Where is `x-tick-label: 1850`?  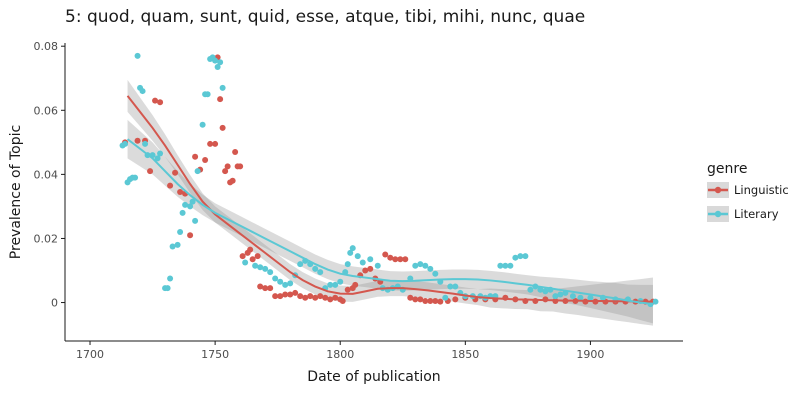 x-tick-label: 1850 is located at coordinates (465, 354).